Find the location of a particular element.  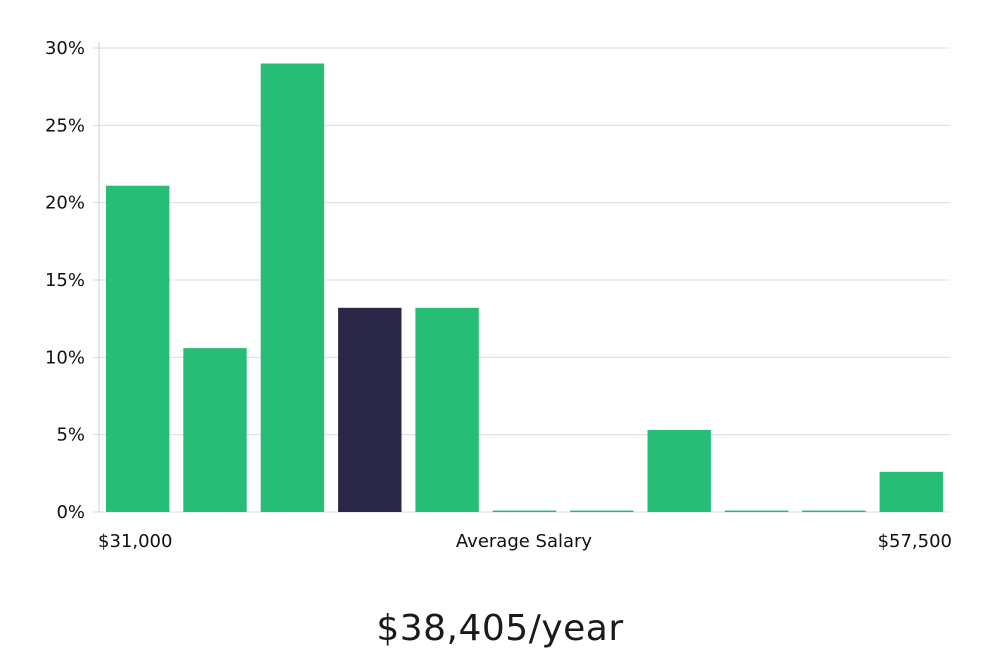

y-tick-label: 30% is located at coordinates (65, 48).